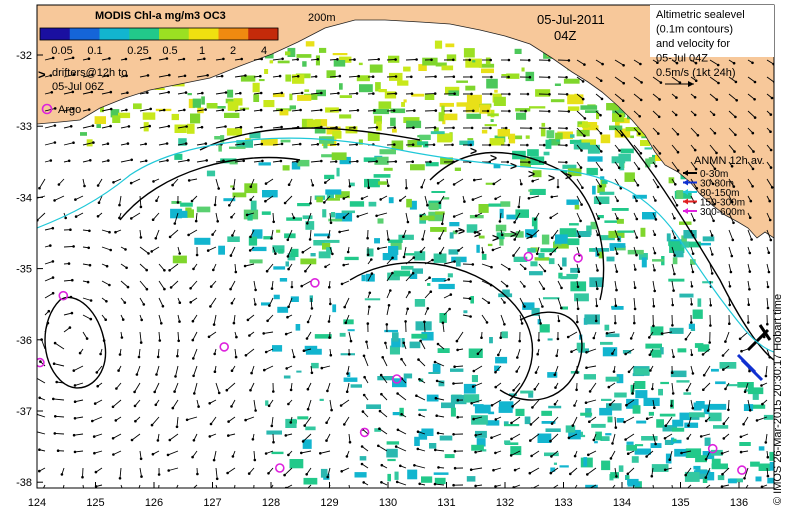 The width and height of the screenshot is (800, 520). Describe the element at coordinates (24, 127) in the screenshot. I see `y-tick-label: -33` at that location.